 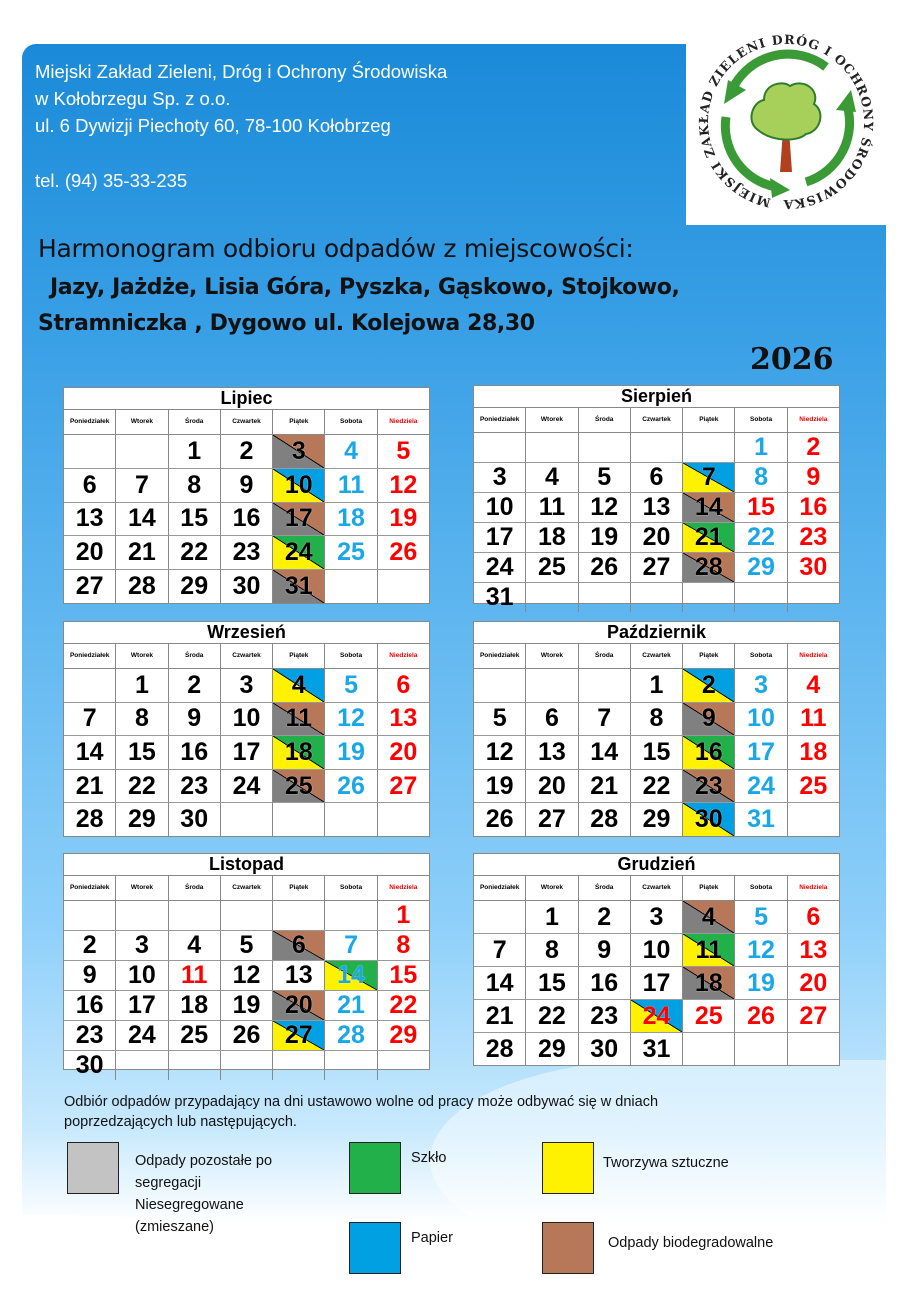 What do you see at coordinates (656, 568) in the screenshot?
I see `week-row: 24 25 26 27 28 29 30` at bounding box center [656, 568].